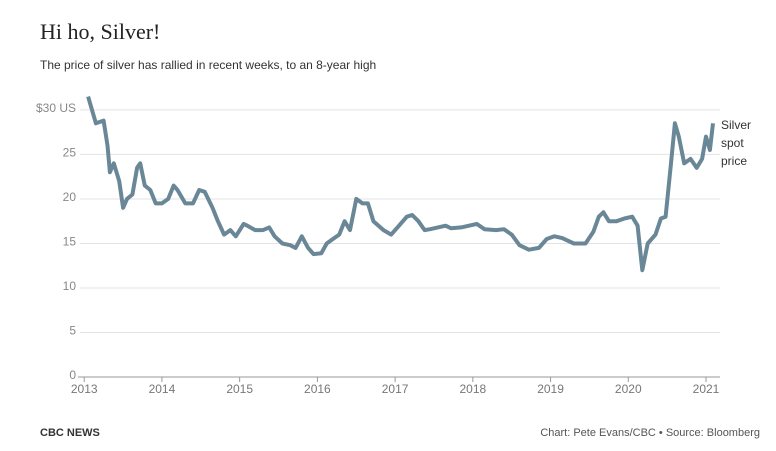 Image resolution: width=776 pixels, height=451 pixels. I want to click on brand: CBC NEWS, so click(70, 433).